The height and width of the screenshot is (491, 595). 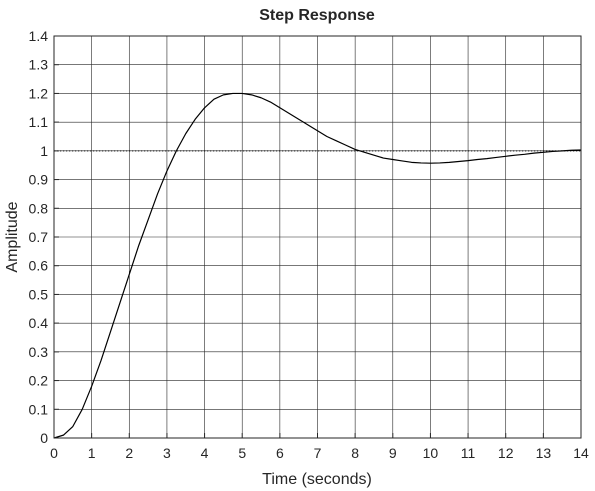 What do you see at coordinates (242, 453) in the screenshot?
I see `x-tick-label: 5` at bounding box center [242, 453].